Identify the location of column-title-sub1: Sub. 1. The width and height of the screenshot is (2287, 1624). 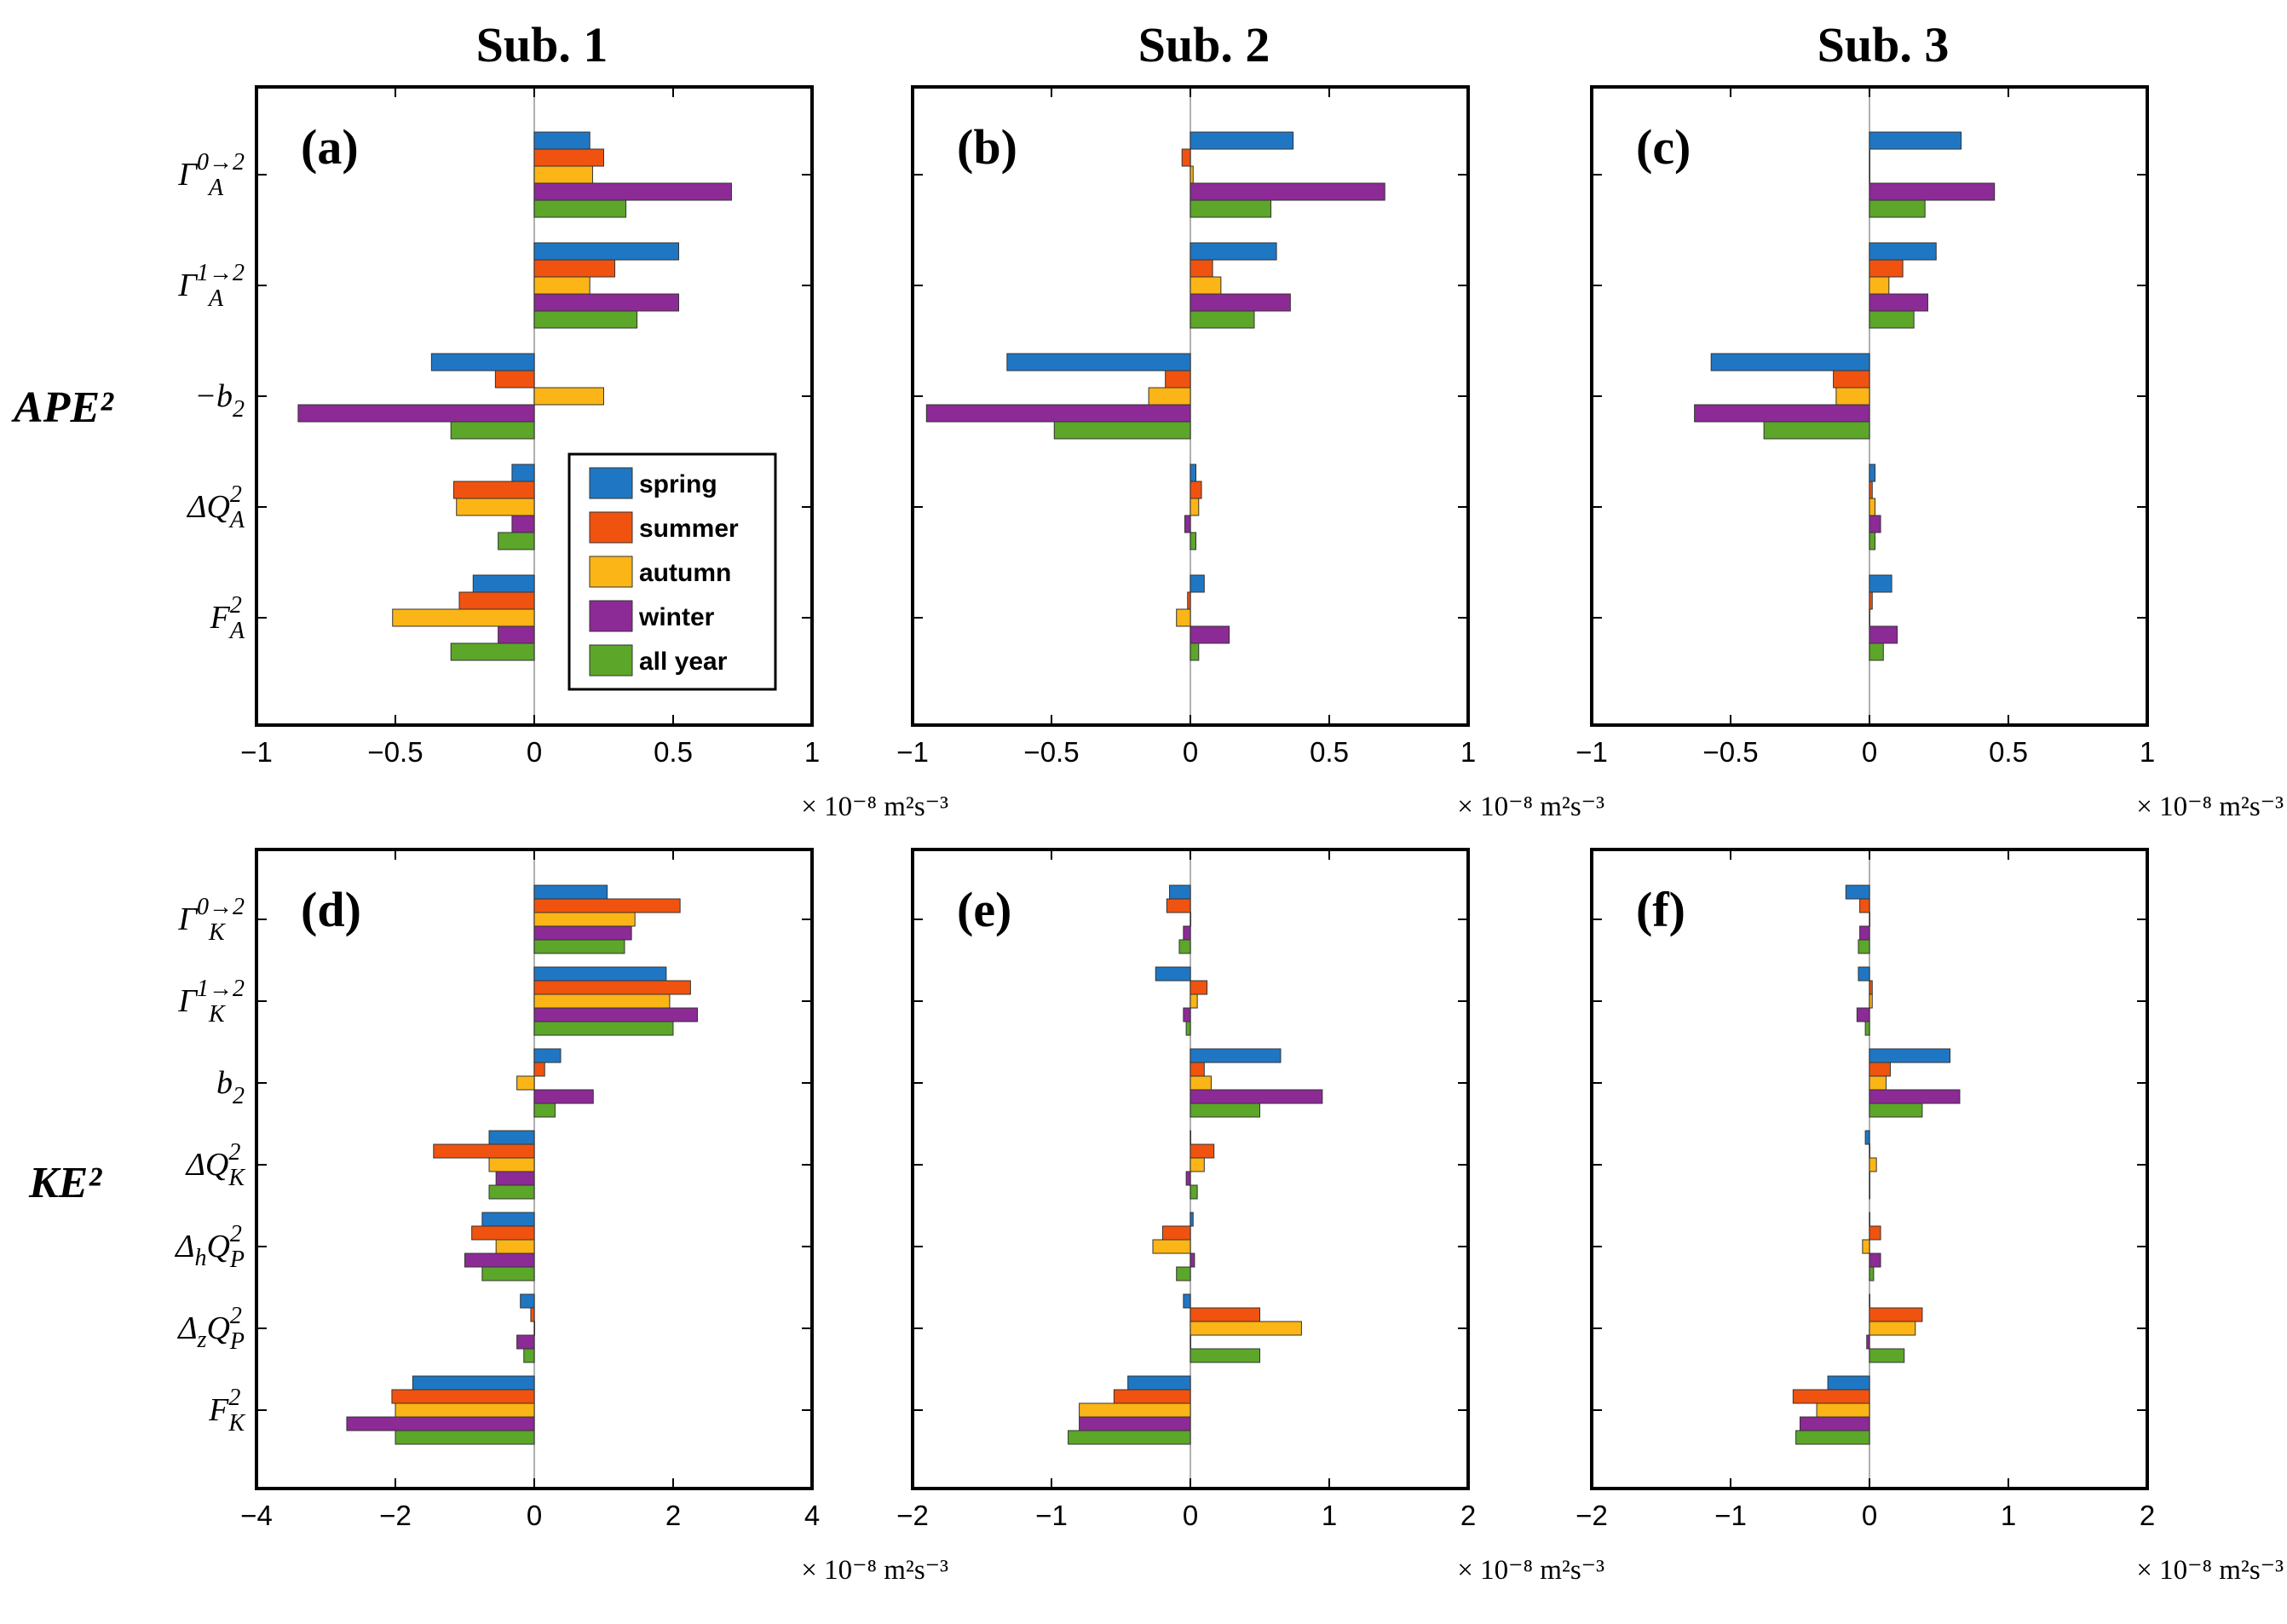
(542, 44).